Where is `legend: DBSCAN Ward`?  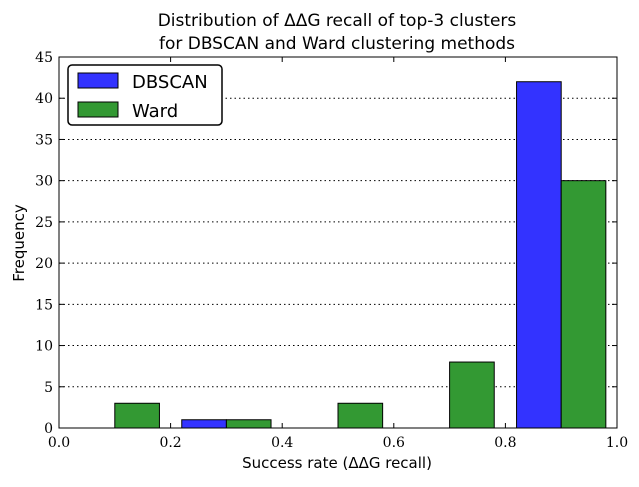 legend: DBSCAN Ward is located at coordinates (145, 95).